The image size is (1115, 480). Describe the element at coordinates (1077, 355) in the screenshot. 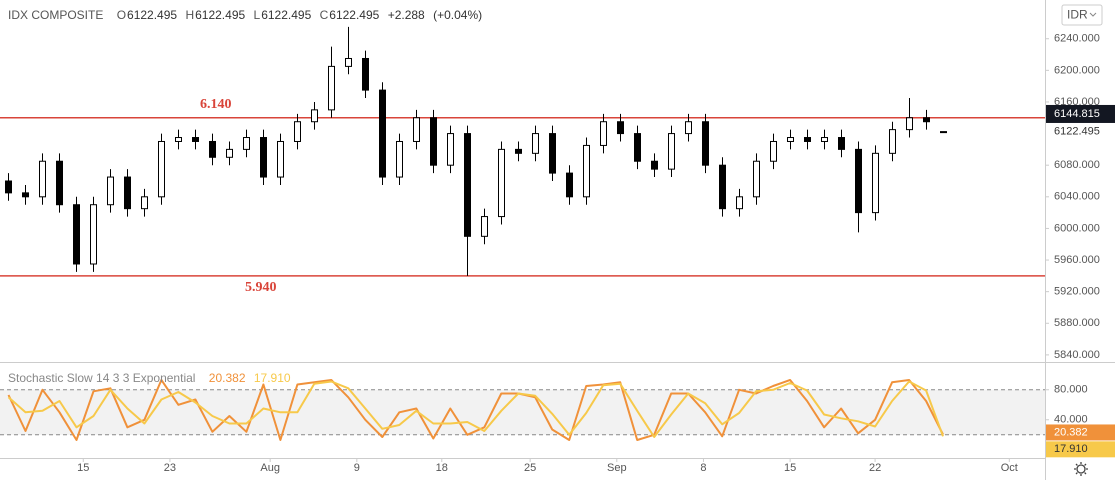

I see `y-tick-label: 5840.000` at that location.